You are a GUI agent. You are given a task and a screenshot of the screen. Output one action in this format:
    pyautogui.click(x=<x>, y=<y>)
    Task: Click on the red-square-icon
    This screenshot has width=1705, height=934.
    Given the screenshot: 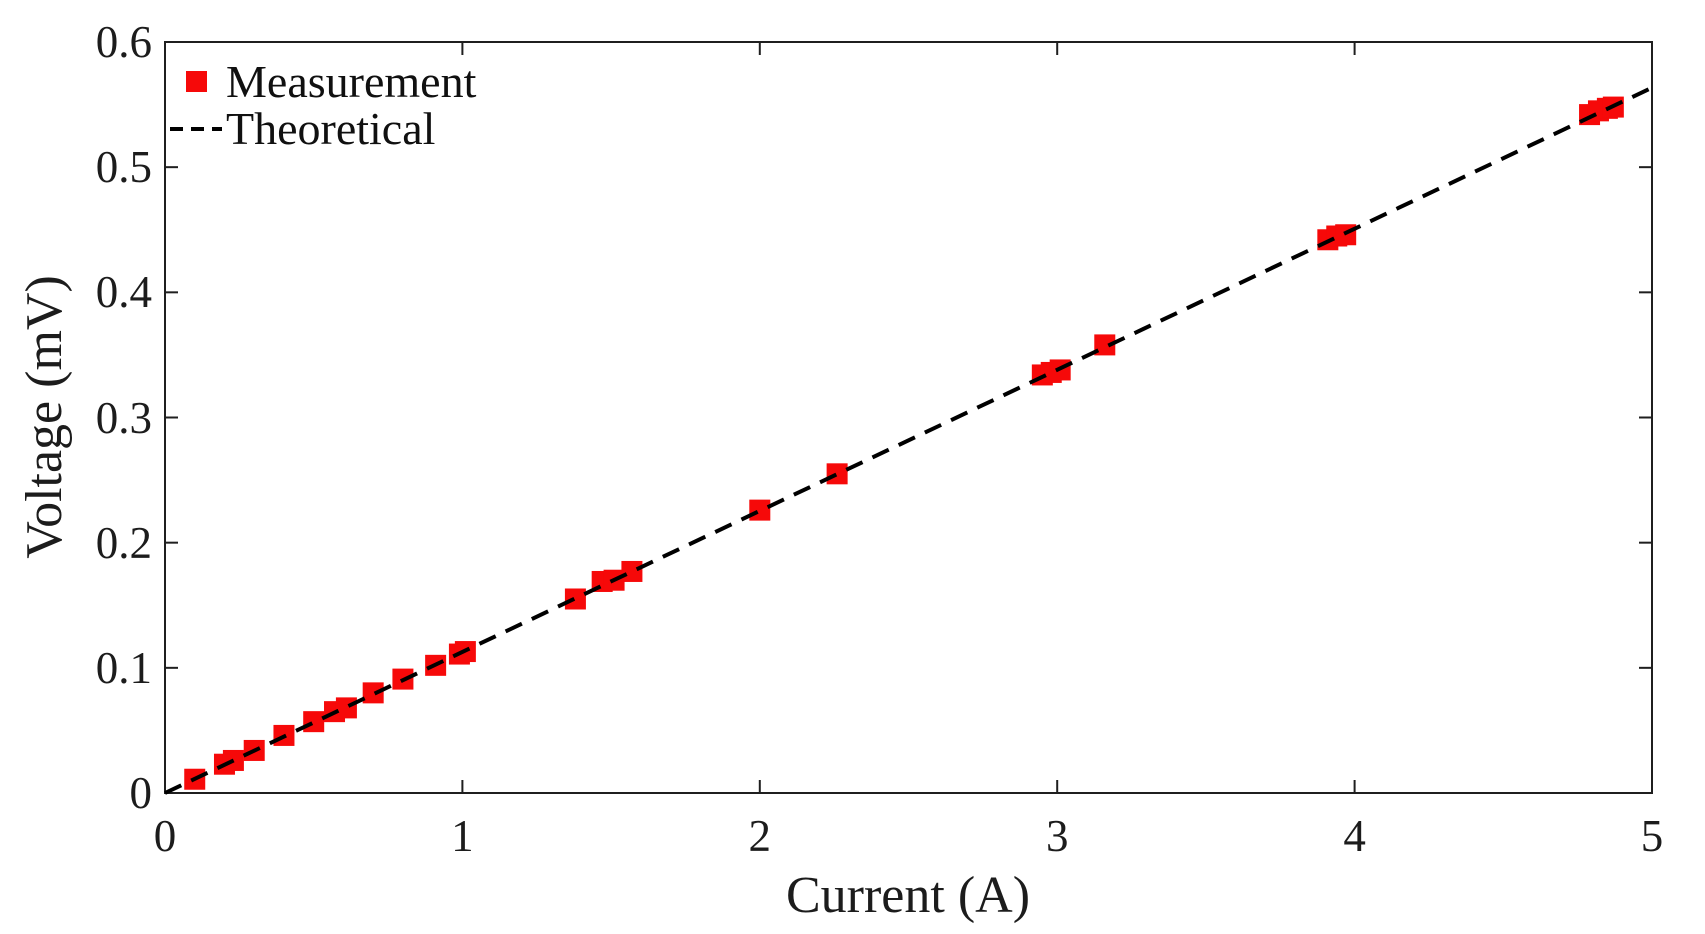 What is the action you would take?
    pyautogui.click(x=196, y=81)
    